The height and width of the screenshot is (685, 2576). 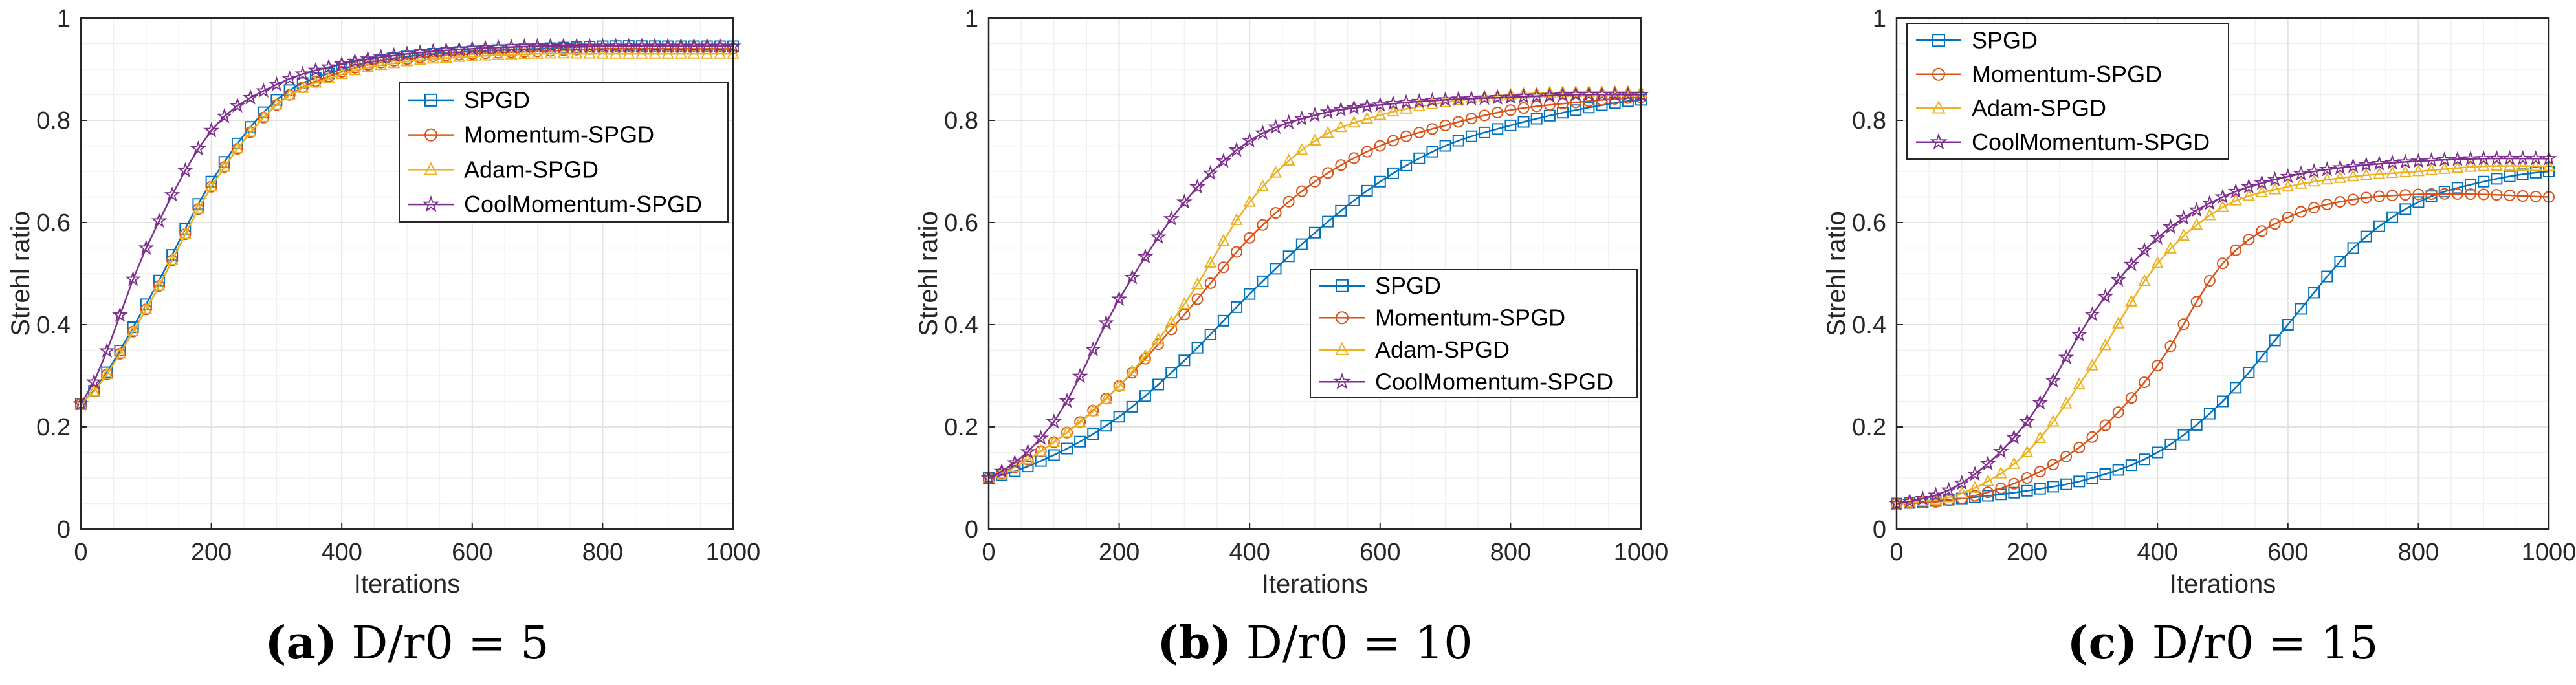 What do you see at coordinates (1415, 349) in the screenshot?
I see `legend-entry: Adam-SPGD` at bounding box center [1415, 349].